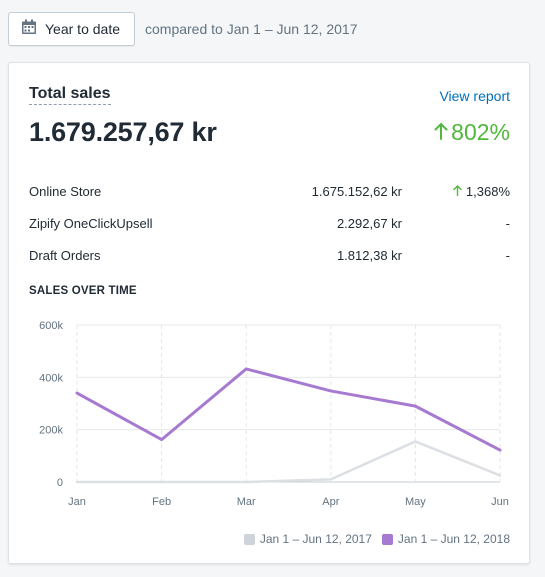 This screenshot has height=577, width=545. I want to click on legend-swatch-2017, so click(249, 539).